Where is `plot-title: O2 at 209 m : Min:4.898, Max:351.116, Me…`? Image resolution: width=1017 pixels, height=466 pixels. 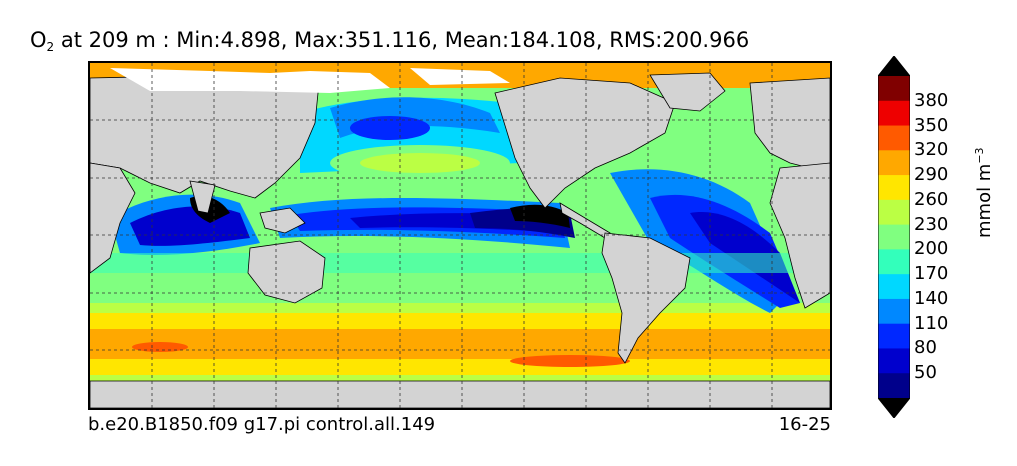 plot-title: O2 at 209 m : Min:4.898, Max:351.116, Me… is located at coordinates (389, 41).